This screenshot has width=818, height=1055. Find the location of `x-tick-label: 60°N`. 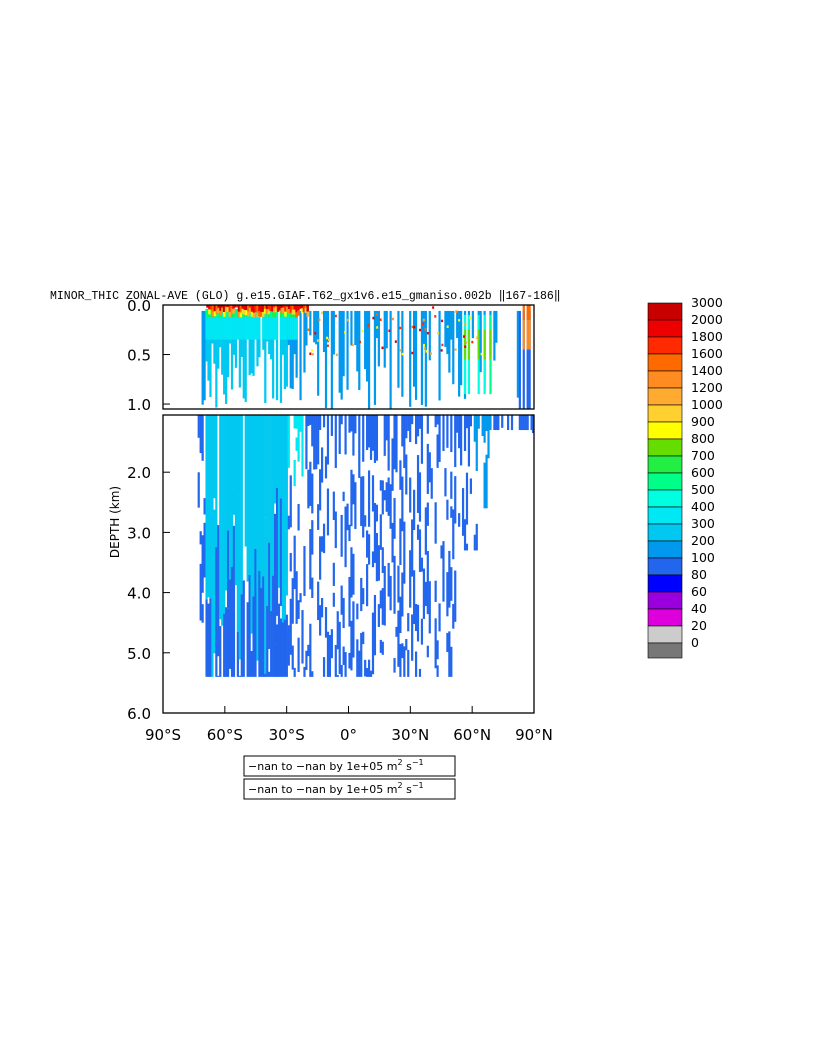

x-tick-label: 60°N is located at coordinates (472, 735).